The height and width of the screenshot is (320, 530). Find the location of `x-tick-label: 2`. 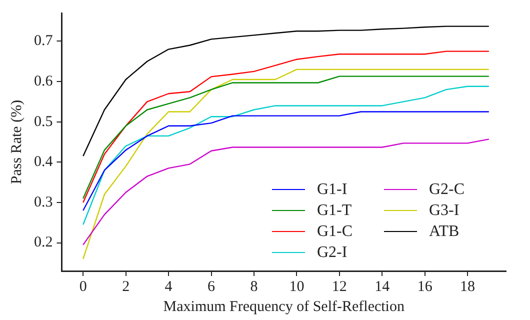

x-tick-label: 2 is located at coordinates (126, 286).